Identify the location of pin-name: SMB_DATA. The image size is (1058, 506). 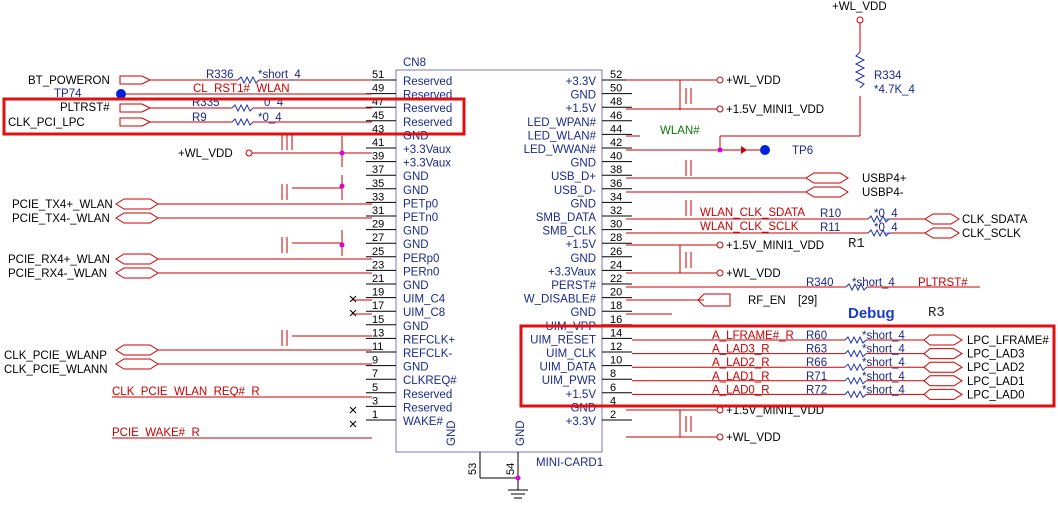
(566, 218).